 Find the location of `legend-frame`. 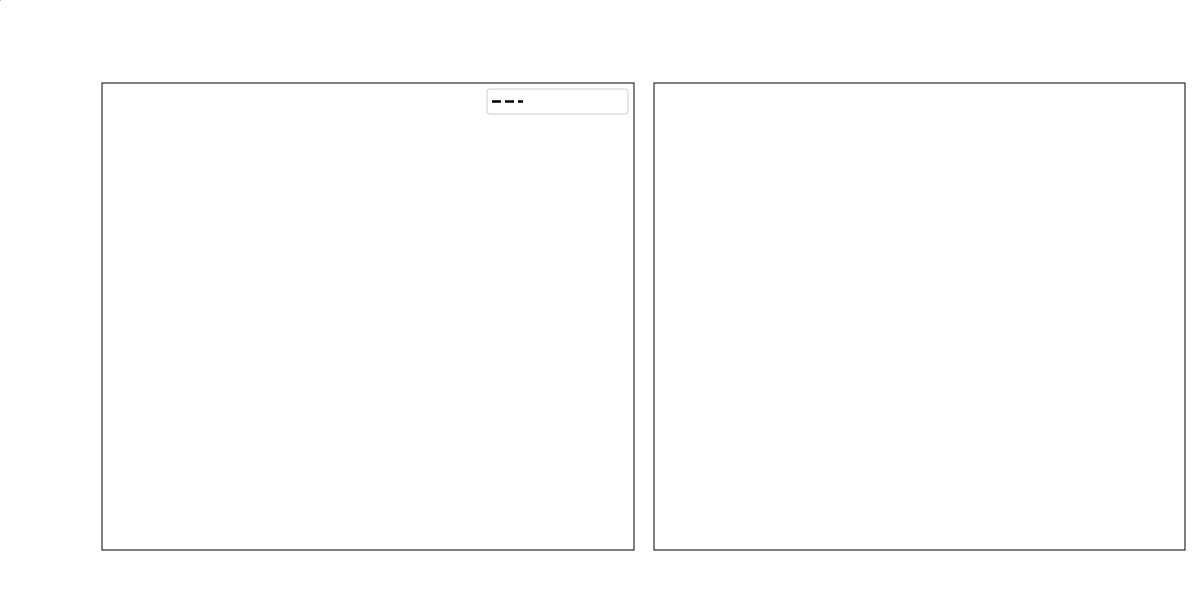

legend-frame is located at coordinates (557, 101).